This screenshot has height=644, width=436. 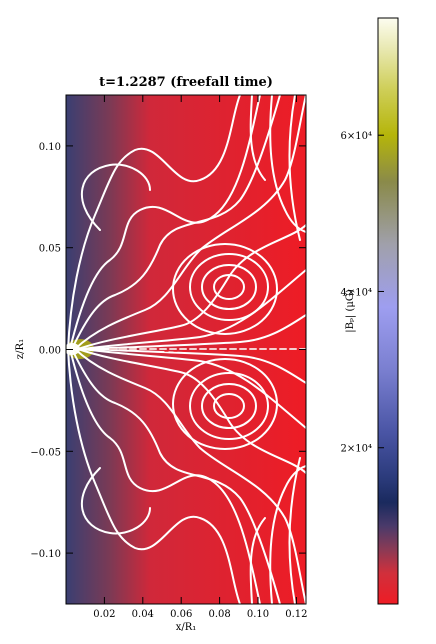 I want to click on x-tick-label: 0.10, so click(x=258, y=614).